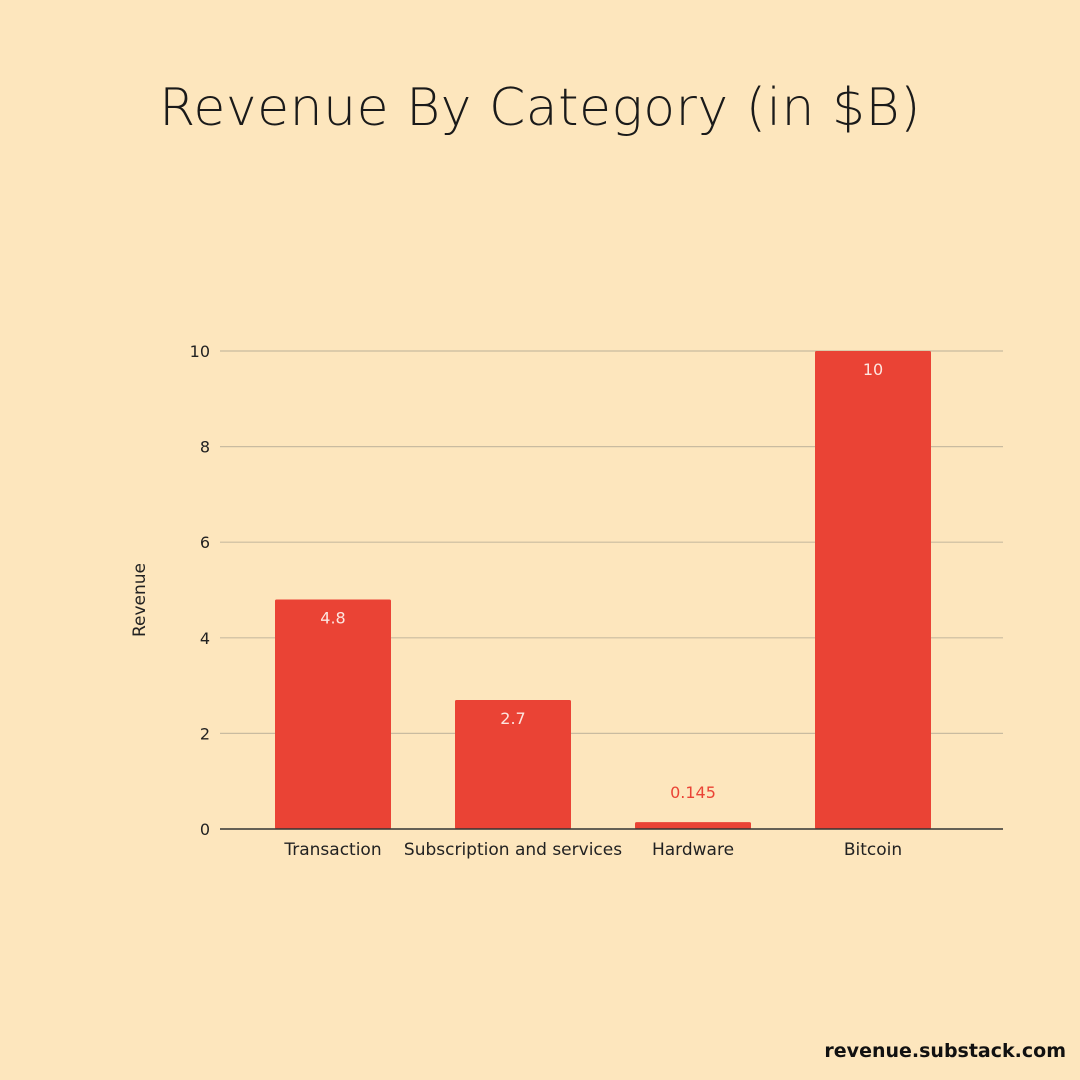 This screenshot has width=1080, height=1080. I want to click on chart-title: Revenue By Category (in $B), so click(540, 108).